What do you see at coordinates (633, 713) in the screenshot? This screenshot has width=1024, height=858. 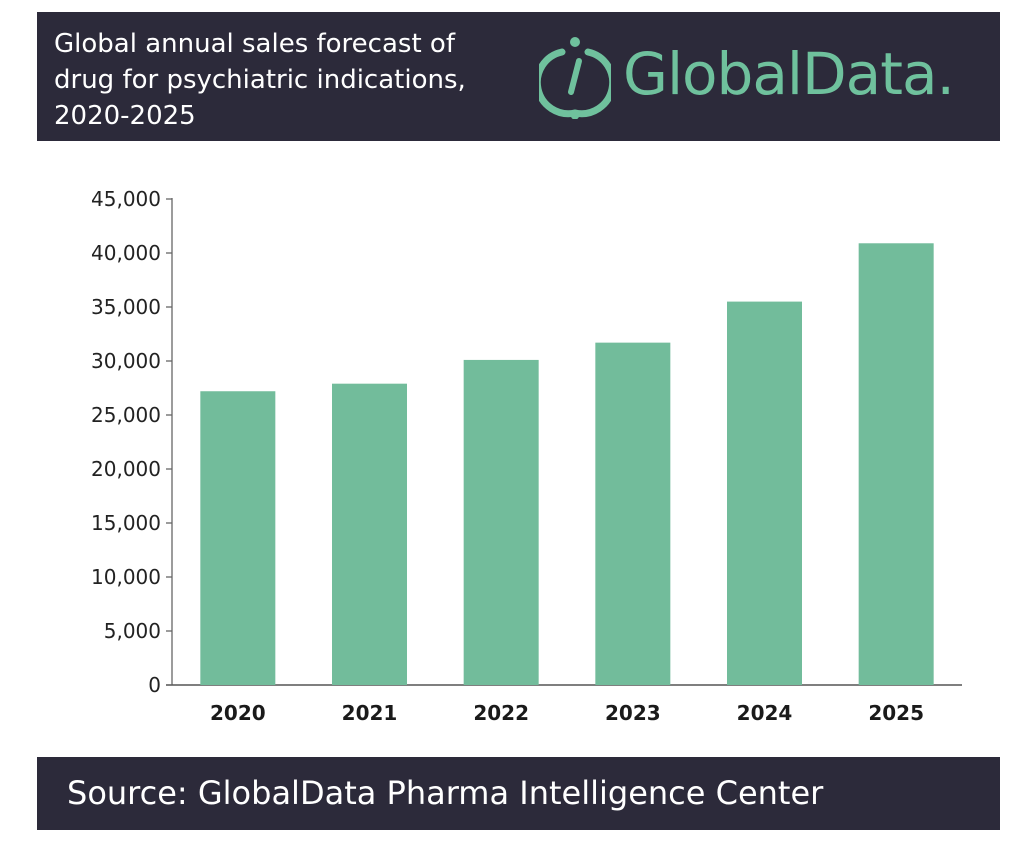 I see `x-tick-label: 2023` at bounding box center [633, 713].